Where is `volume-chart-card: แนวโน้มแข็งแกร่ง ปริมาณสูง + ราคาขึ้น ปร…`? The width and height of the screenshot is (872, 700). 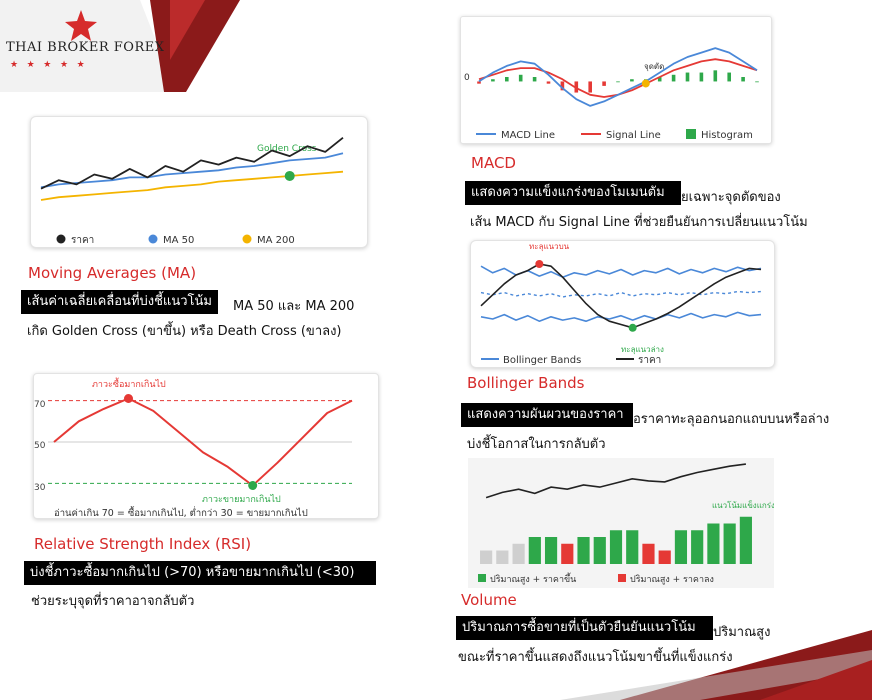
volume-chart-card: แนวโน้มแข็งแกร่ง ปริมาณสูง + ราคาขึ้น ปร… is located at coordinates (621, 523).